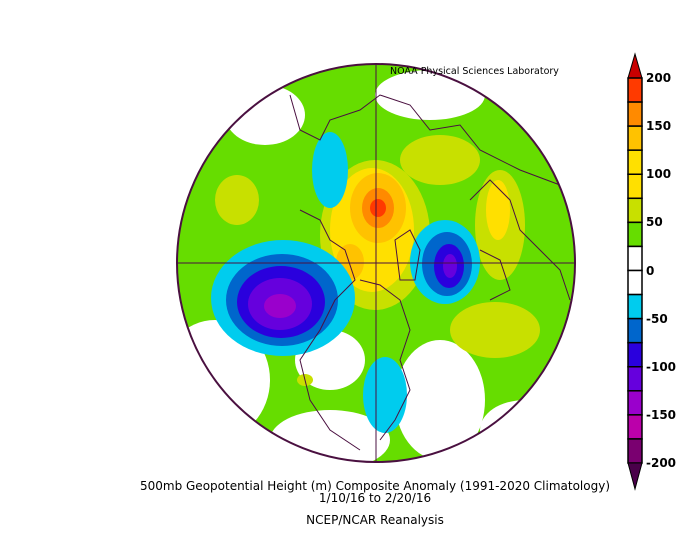 Image resolution: width=700 pixels, height=542 pixels. I want to click on positive-anomaly-peak, so click(378, 208).